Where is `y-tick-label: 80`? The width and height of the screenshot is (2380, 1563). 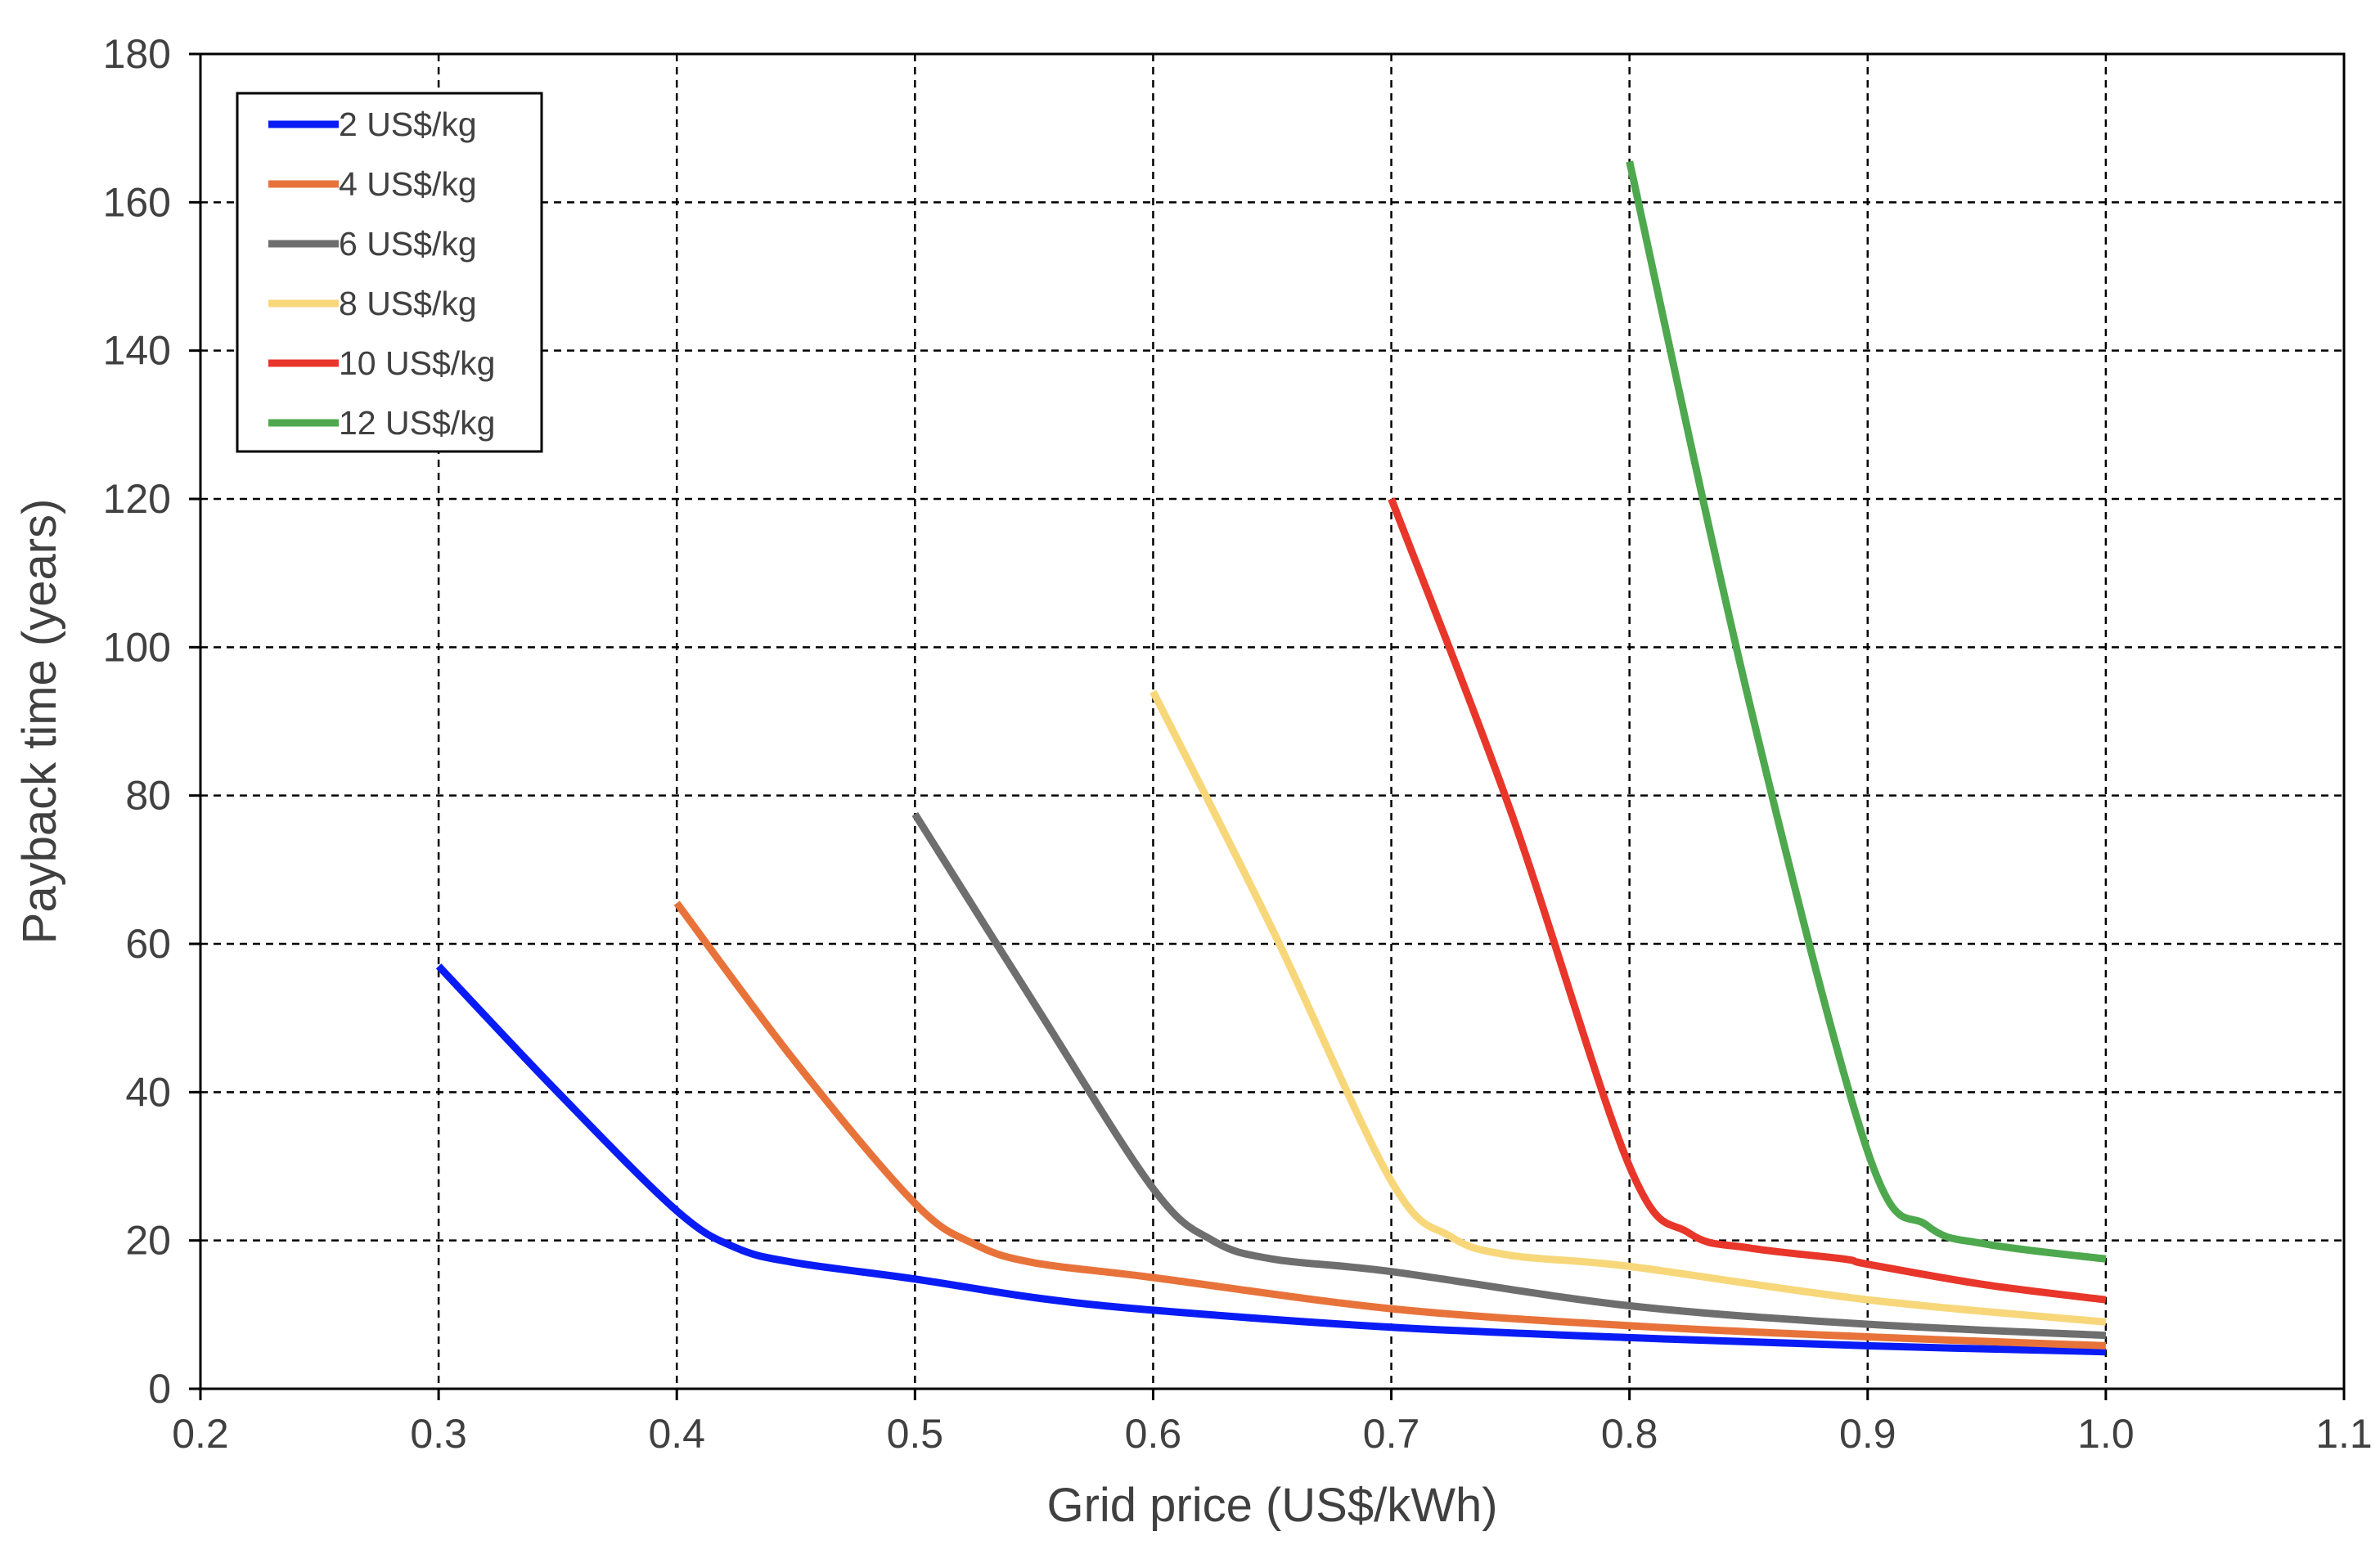
y-tick-label: 80 is located at coordinates (148, 796).